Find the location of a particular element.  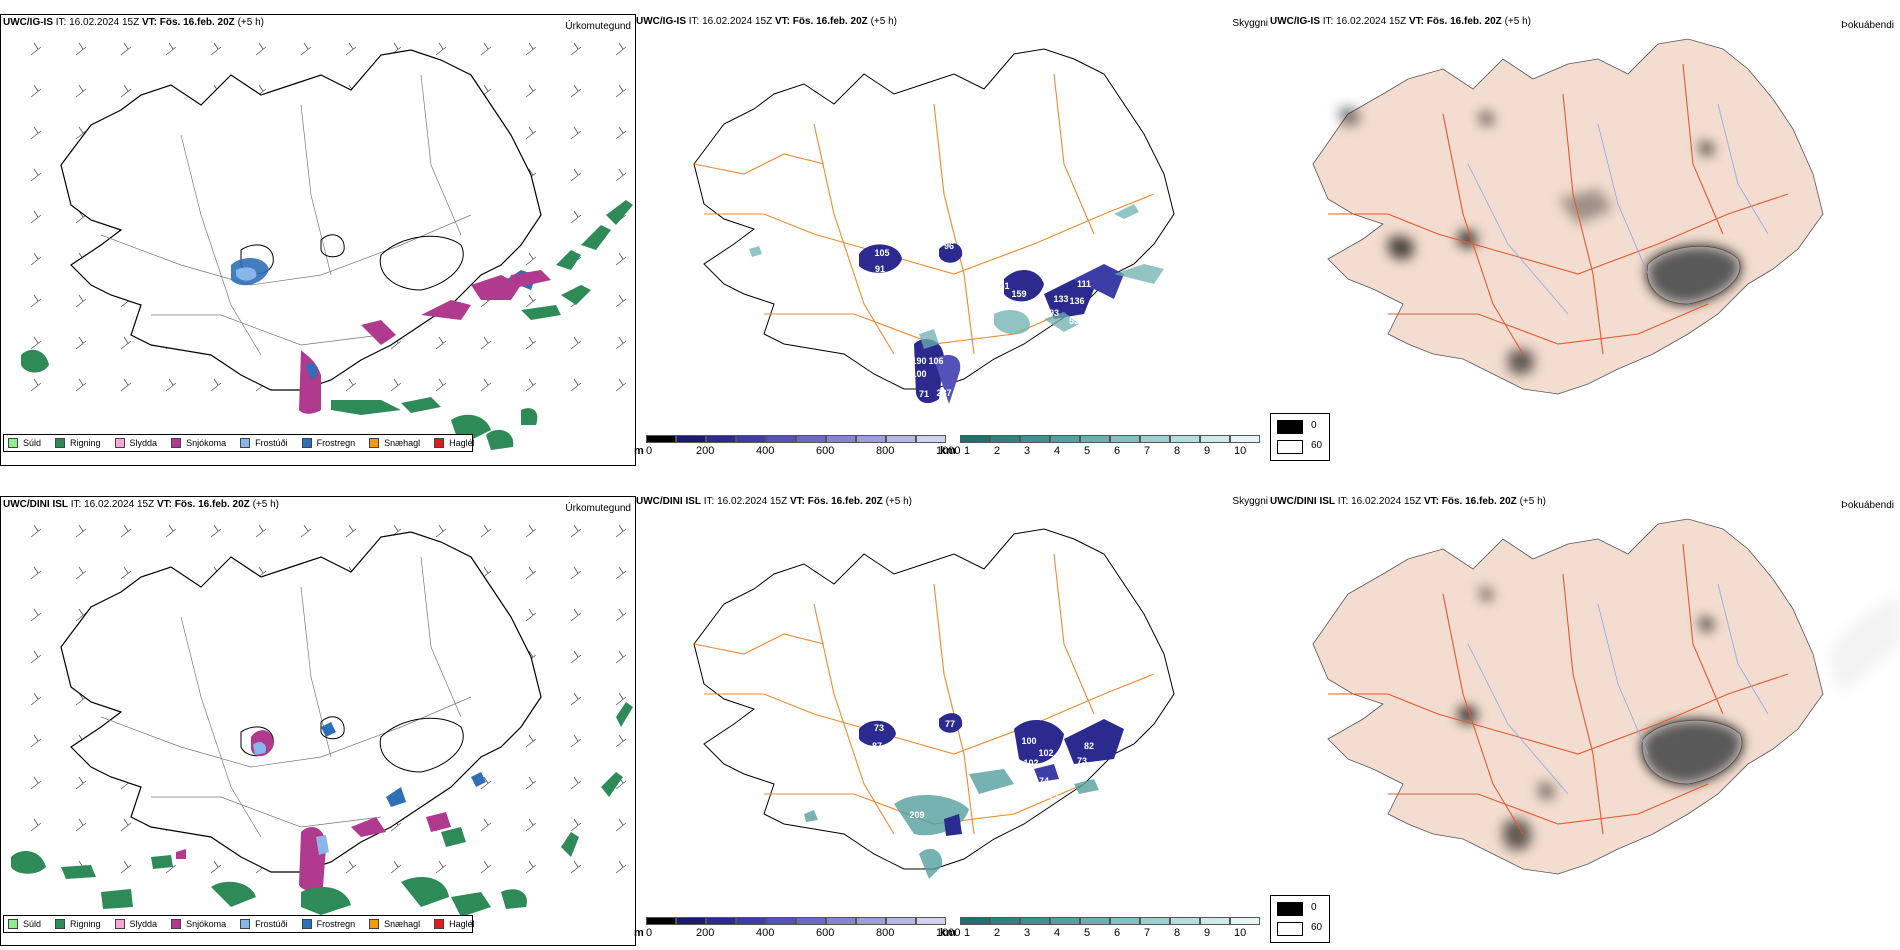

ceiling-value-label: 73 is located at coordinates (1082, 761).